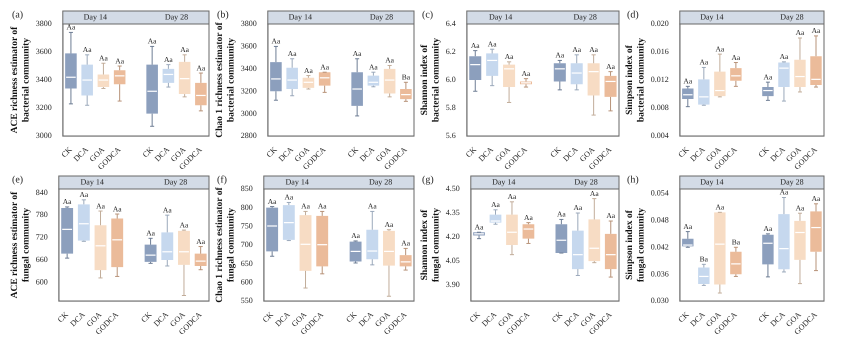 The image size is (841, 343). What do you see at coordinates (659, 79) in the screenshot?
I see `y-tick-label: 0.012` at bounding box center [659, 79].